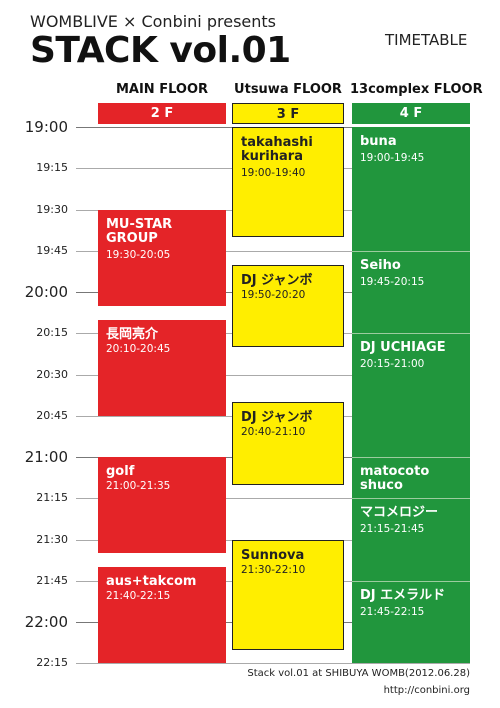 This screenshot has width=500, height=708. Describe the element at coordinates (120, 471) in the screenshot. I see `act-name: golf` at that location.